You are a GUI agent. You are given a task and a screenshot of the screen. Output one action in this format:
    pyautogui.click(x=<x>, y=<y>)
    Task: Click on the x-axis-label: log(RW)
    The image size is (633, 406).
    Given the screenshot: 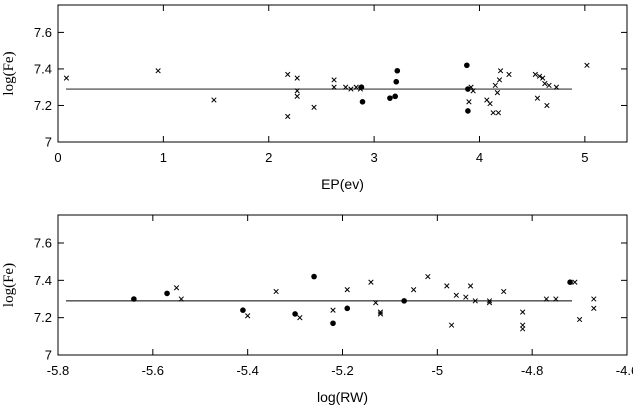 What is the action you would take?
    pyautogui.click(x=342, y=397)
    